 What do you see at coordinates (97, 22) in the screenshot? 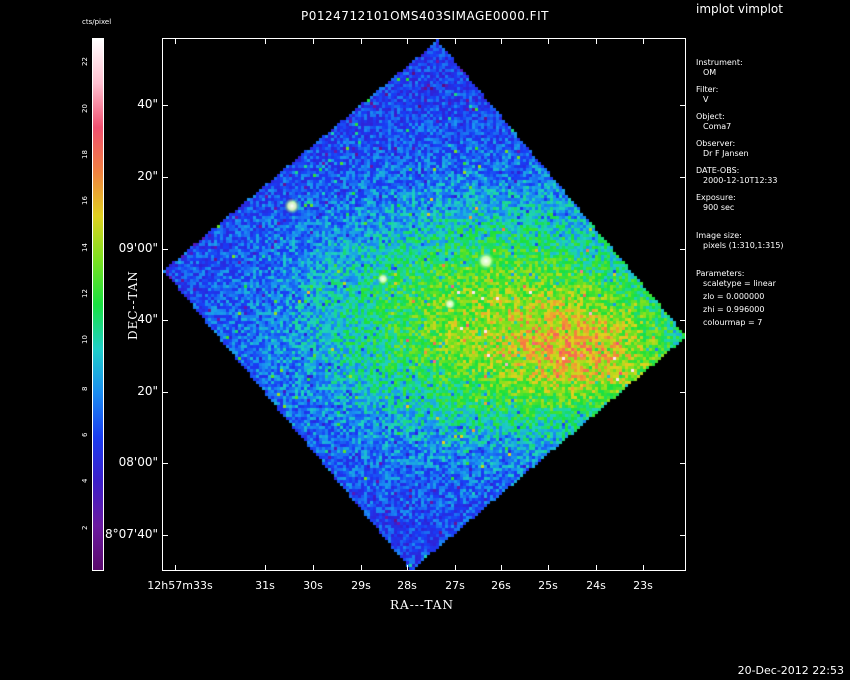
I see `colorbar-label: cts/pixel` at bounding box center [97, 22].